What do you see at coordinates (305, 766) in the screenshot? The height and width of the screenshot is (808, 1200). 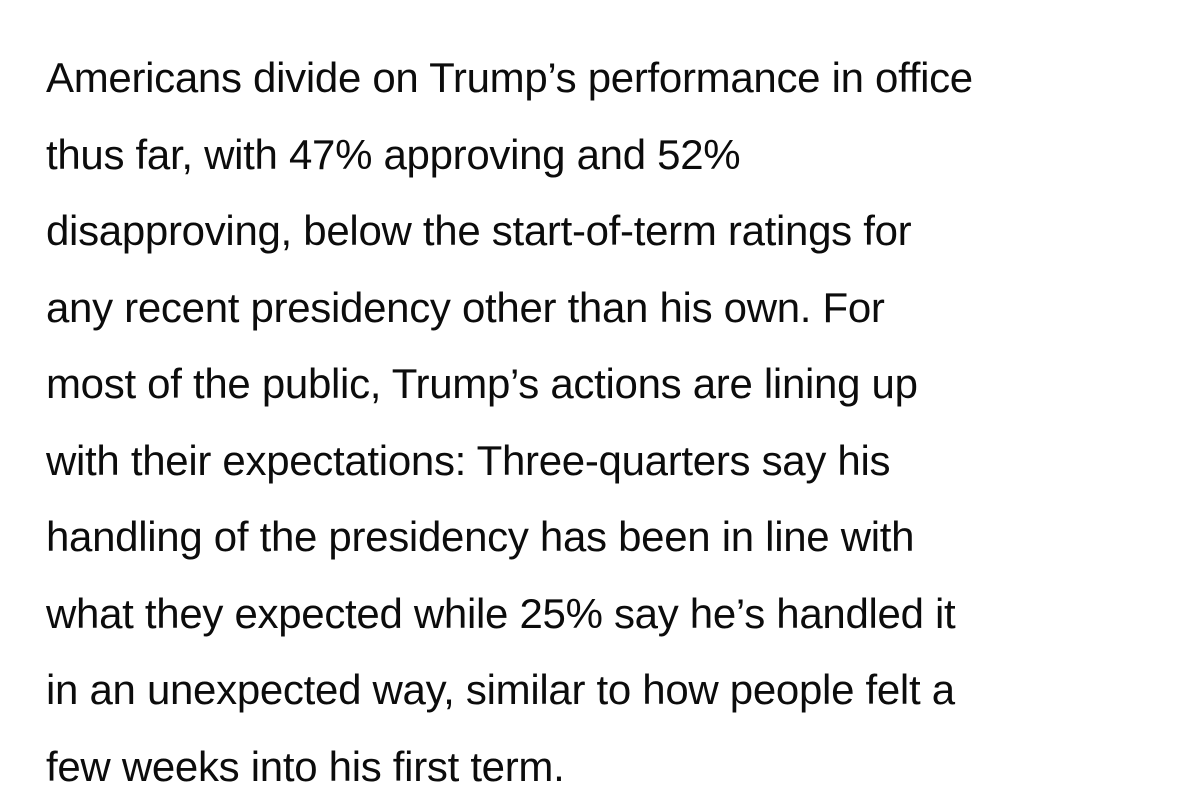 I see `paragraph-line: few weeks into his first term.` at bounding box center [305, 766].